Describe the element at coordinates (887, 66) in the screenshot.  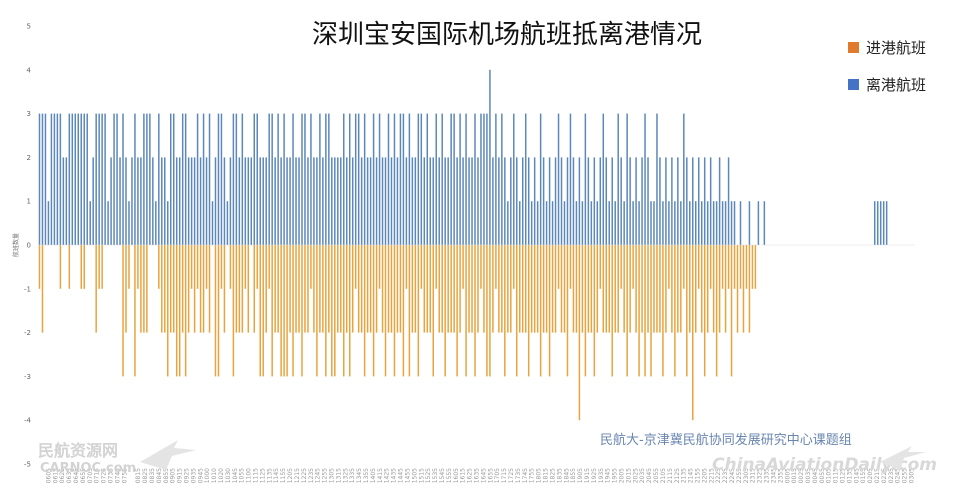
I see `legend: 进港航班 离港航班` at that location.